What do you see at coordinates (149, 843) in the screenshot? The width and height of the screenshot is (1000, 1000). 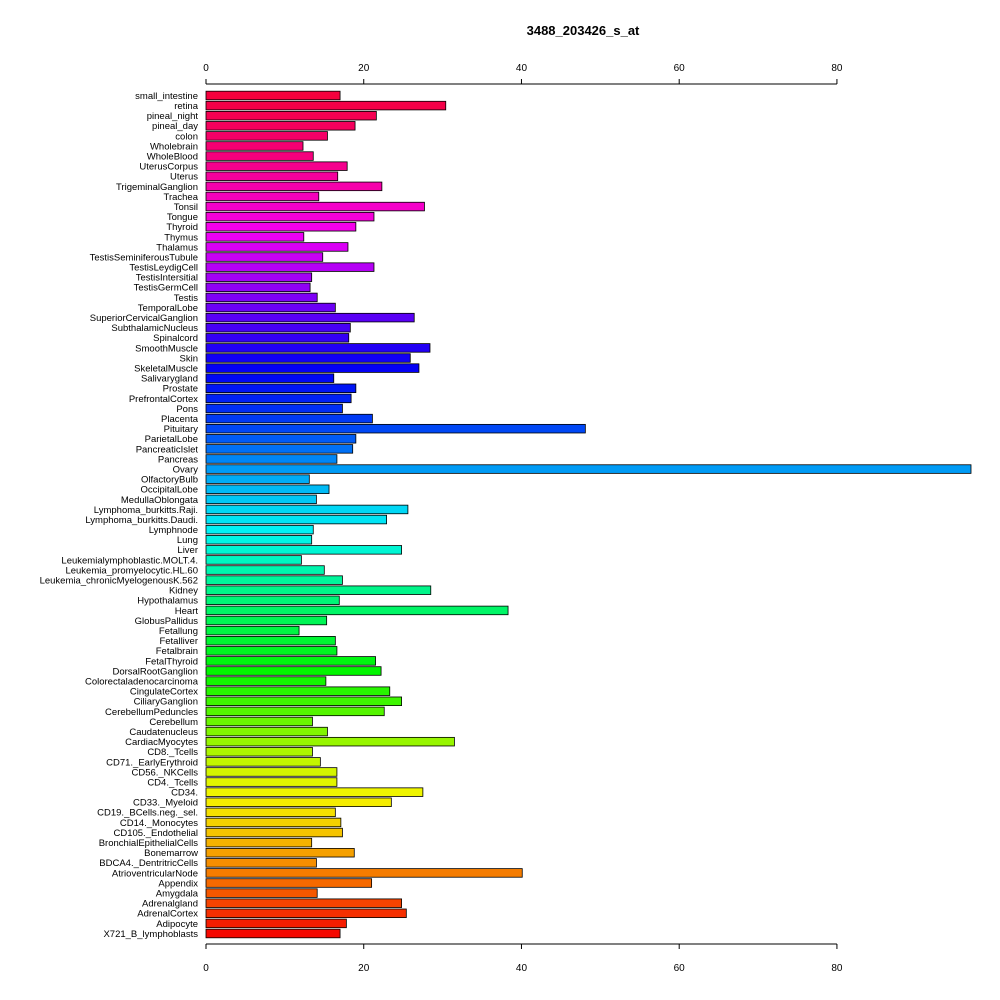 I see `category-label: BronchialEpithelialCells` at bounding box center [149, 843].